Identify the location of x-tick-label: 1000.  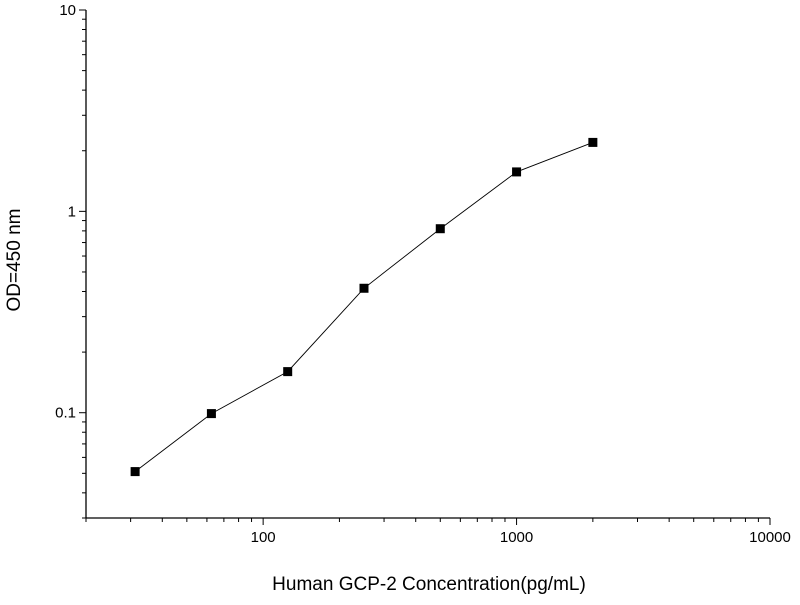
(516, 537).